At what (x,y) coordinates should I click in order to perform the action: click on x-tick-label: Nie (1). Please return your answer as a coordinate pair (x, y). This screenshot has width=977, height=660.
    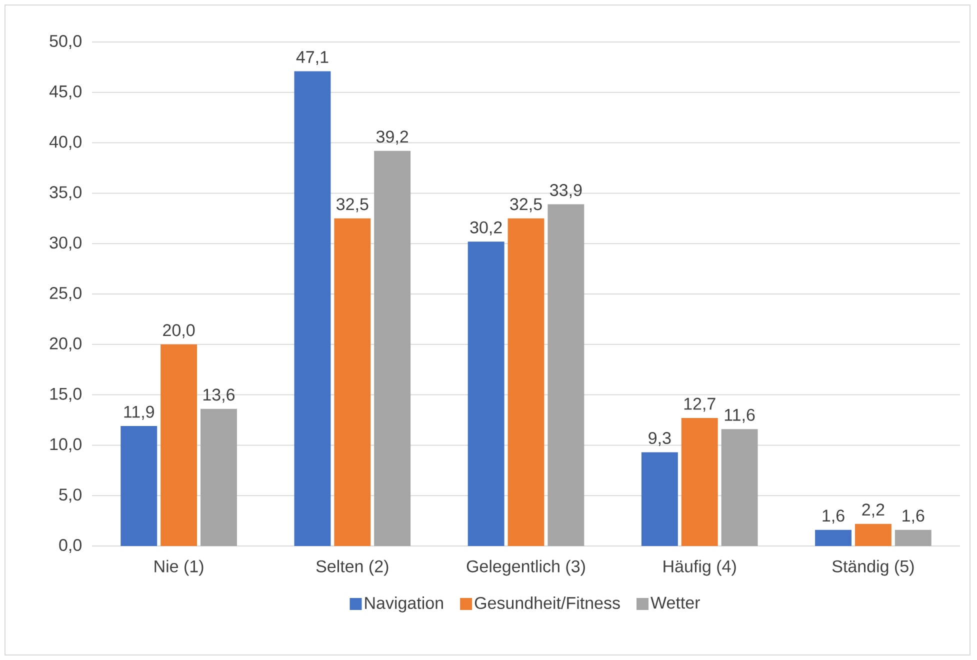
    Looking at the image, I should click on (179, 568).